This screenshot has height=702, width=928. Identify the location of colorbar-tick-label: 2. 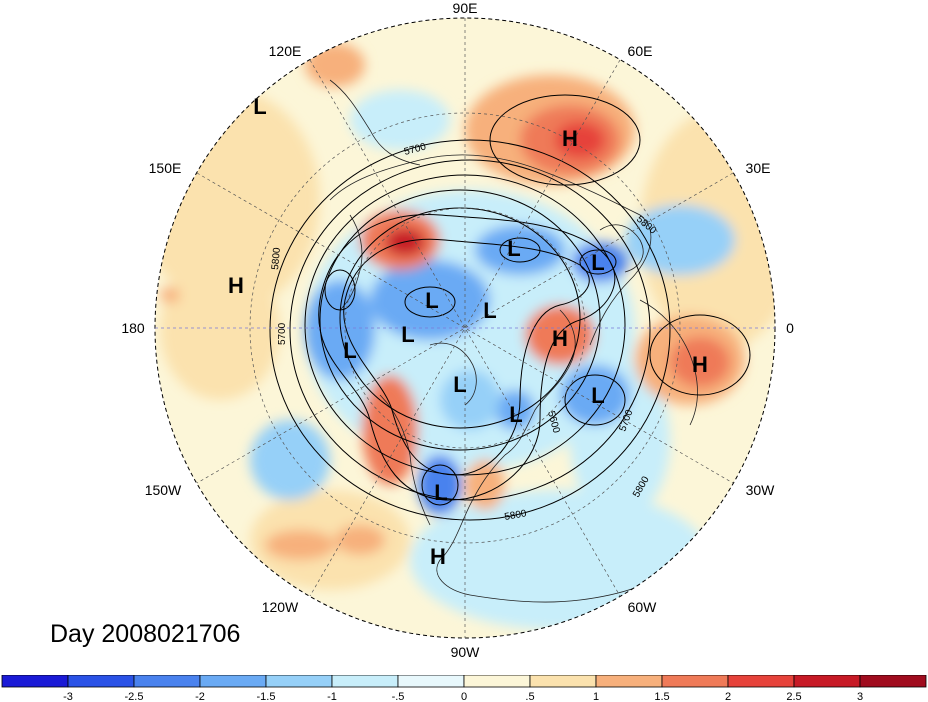
(728, 696).